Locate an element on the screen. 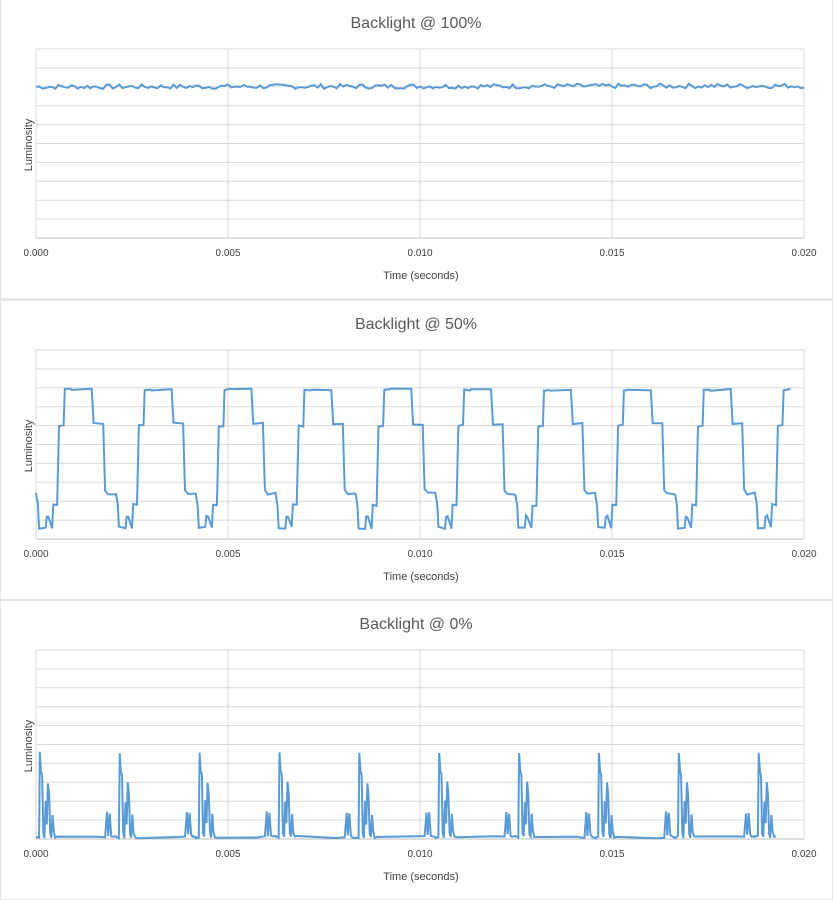 The image size is (833, 900). chart-title: Backlight @ 50% is located at coordinates (416, 324).